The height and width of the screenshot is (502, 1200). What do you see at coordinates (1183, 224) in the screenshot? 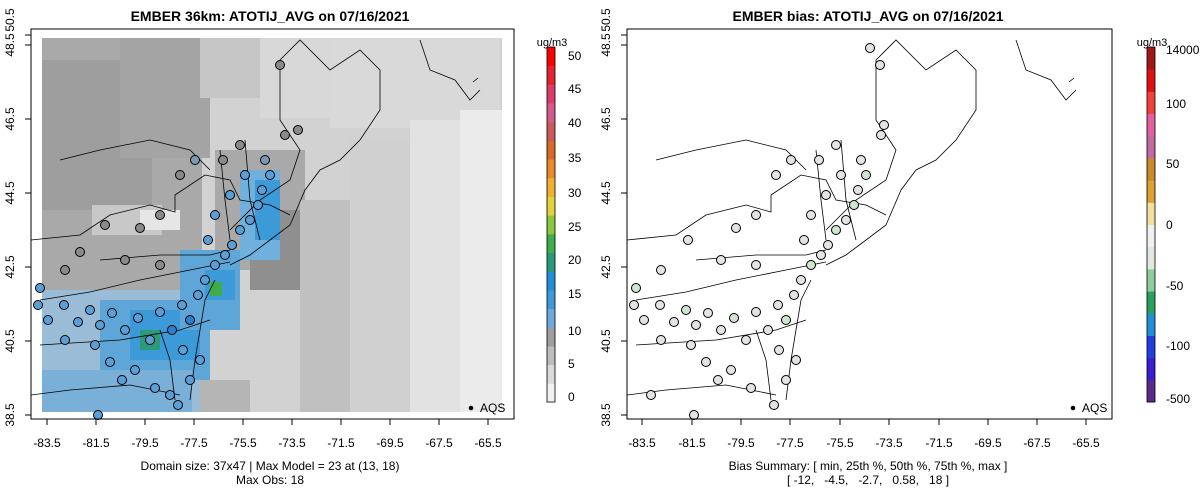
I see `right-colorbar-labels: -500 -100 -50 0 50 100 14000` at bounding box center [1183, 224].